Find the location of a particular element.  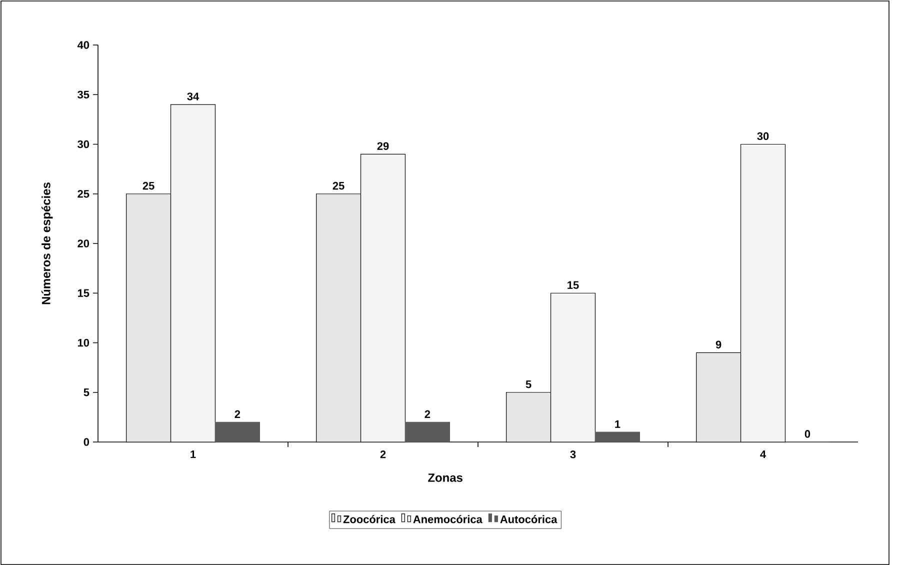

data-label: 34 is located at coordinates (193, 96).